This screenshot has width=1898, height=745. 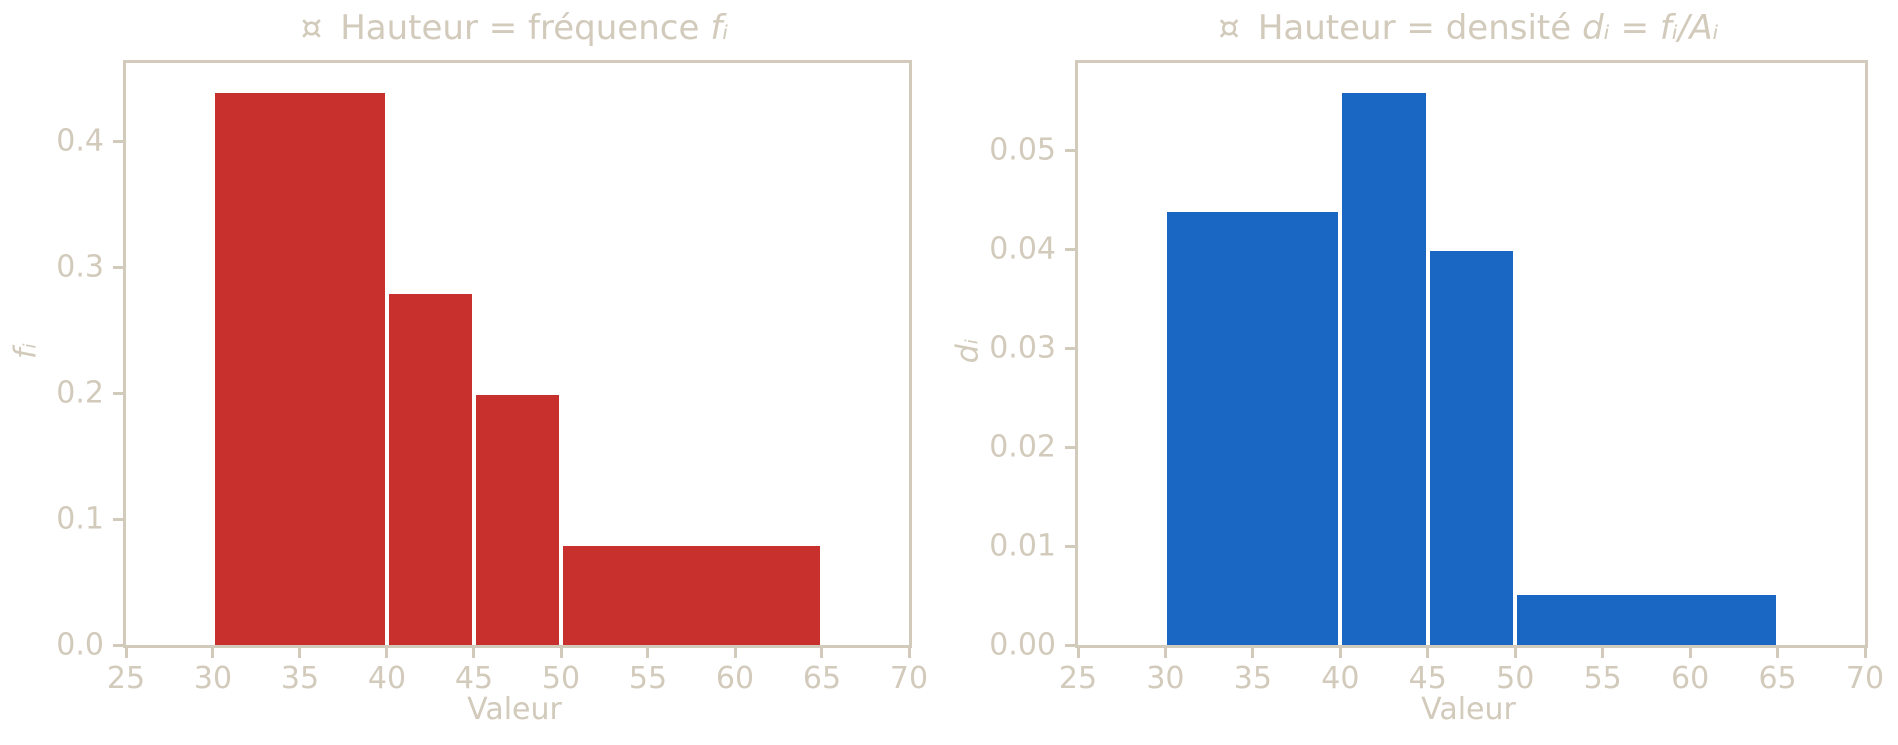 I want to click on y-tick-label: 0.0, so click(x=80, y=645).